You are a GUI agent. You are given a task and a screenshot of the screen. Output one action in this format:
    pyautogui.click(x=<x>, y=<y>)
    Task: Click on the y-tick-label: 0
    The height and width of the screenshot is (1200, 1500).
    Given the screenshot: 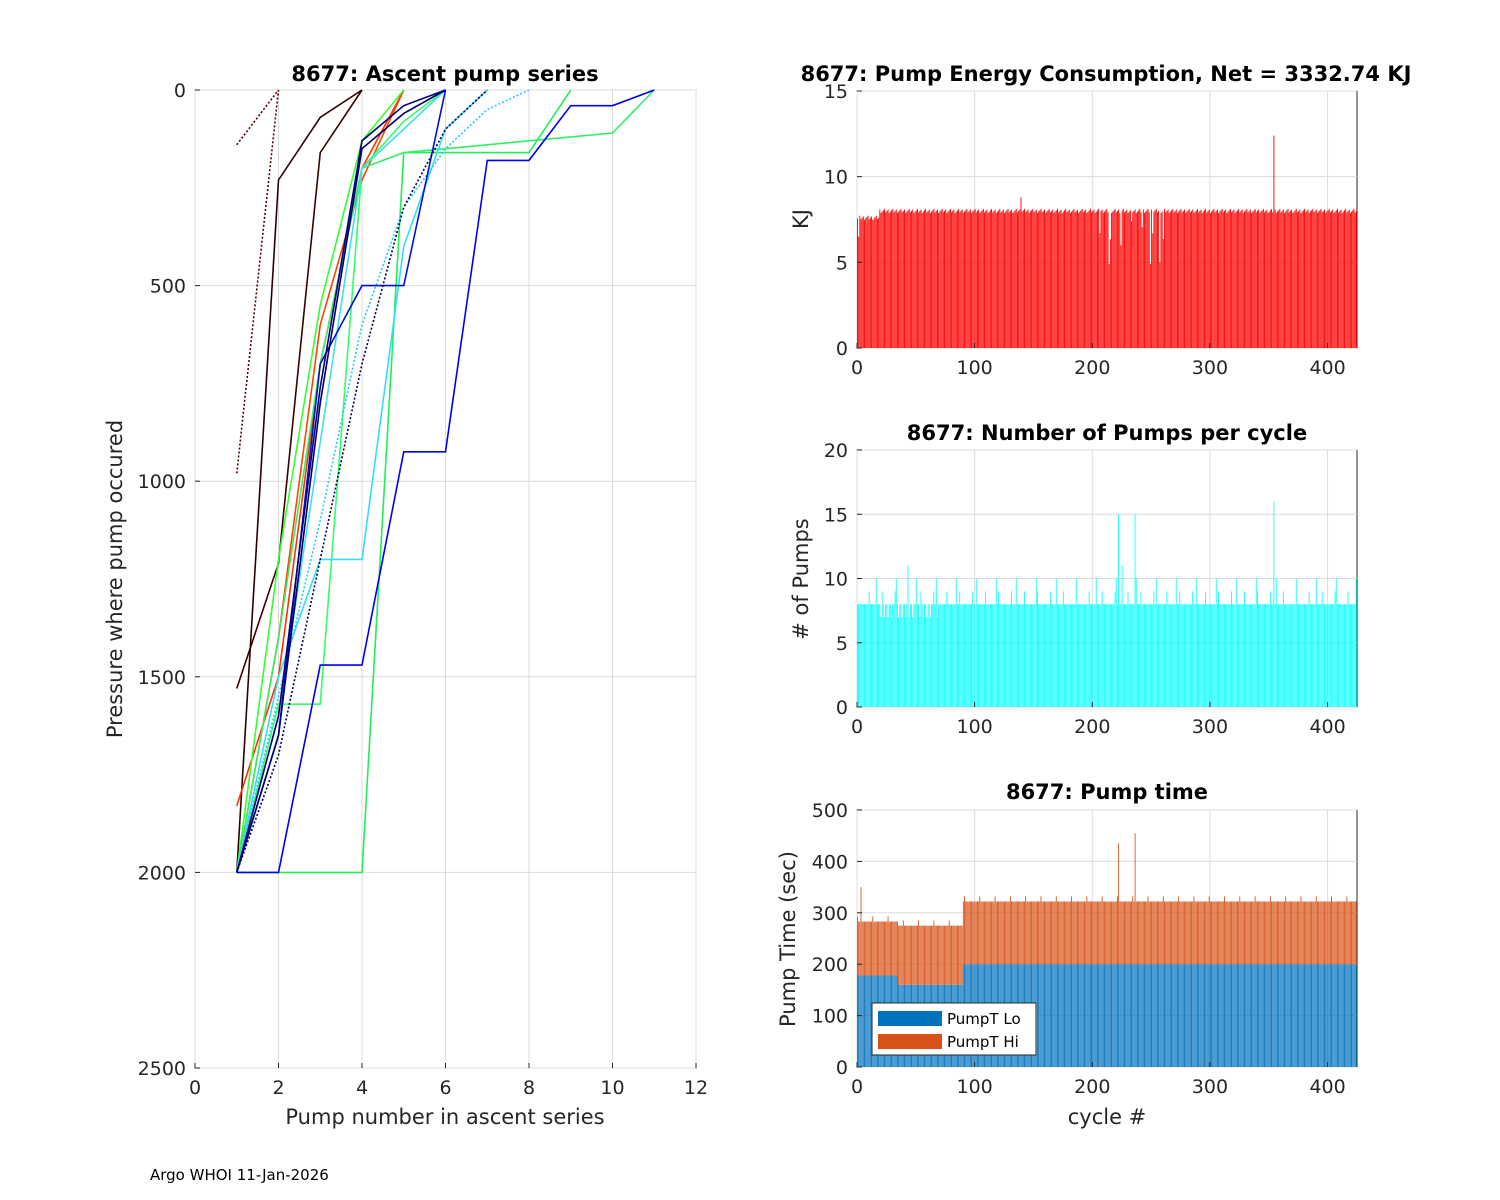 What is the action you would take?
    pyautogui.click(x=842, y=349)
    